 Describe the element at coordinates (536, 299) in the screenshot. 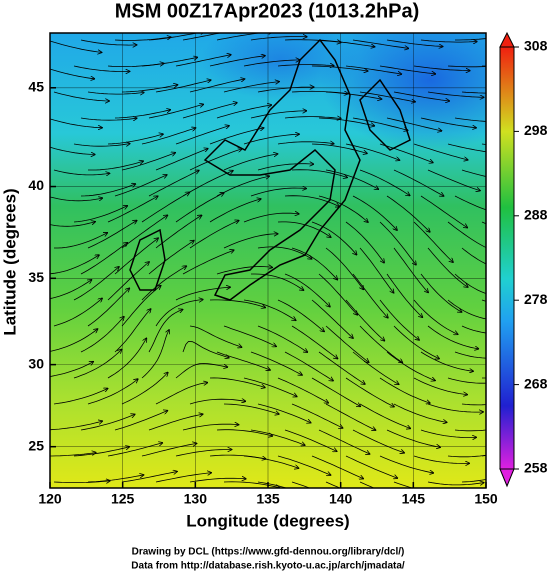

I see `colorbar-tick-label: 278` at that location.